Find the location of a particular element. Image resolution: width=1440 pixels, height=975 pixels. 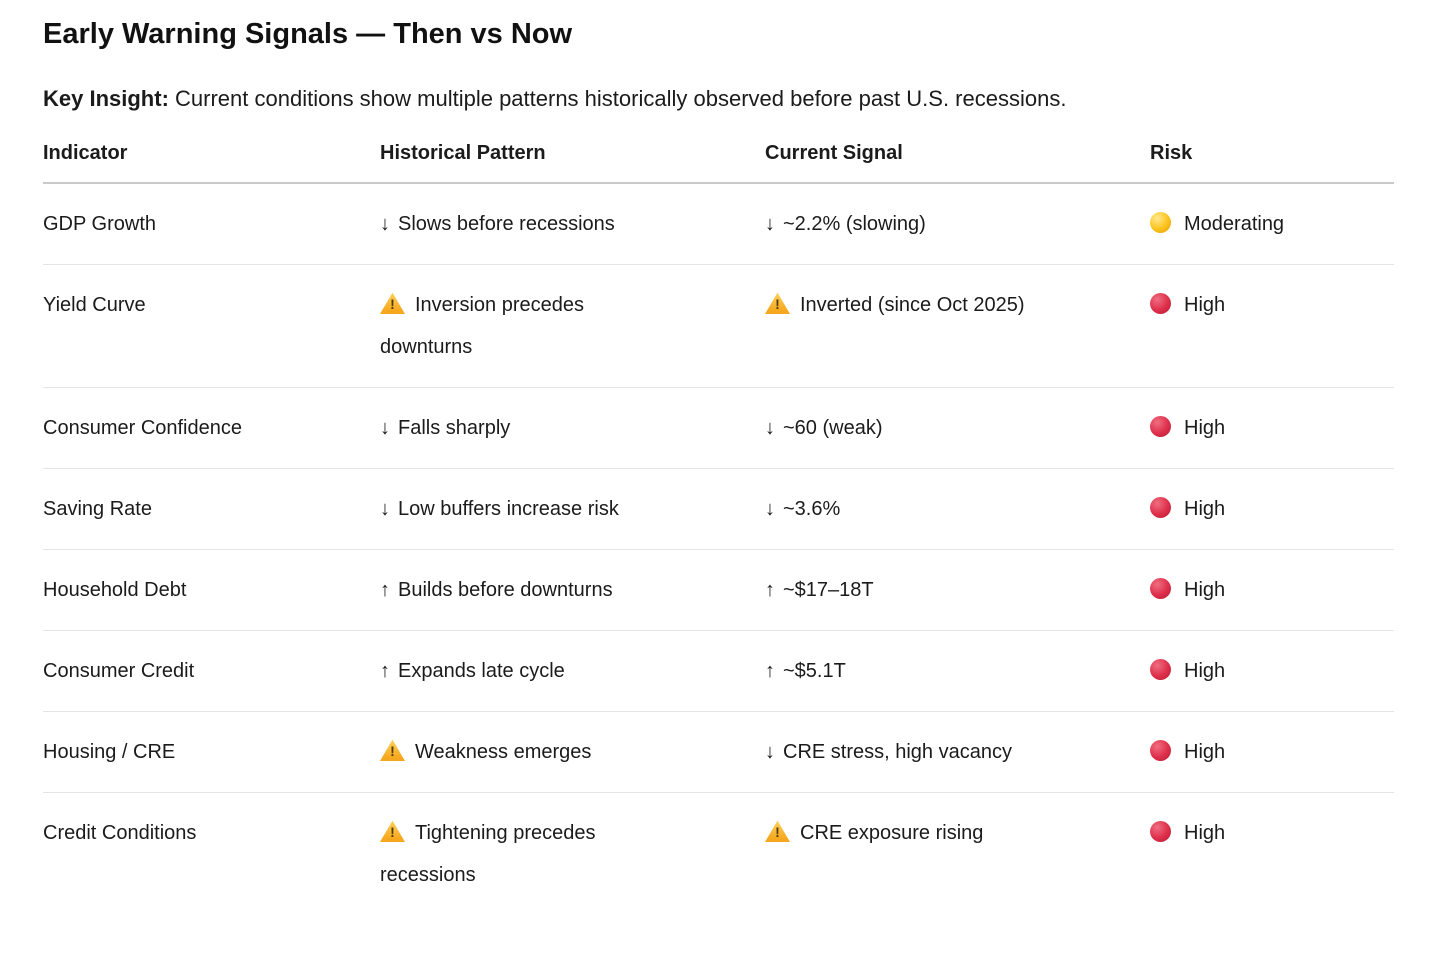

indicator-label: Consumer Confidence is located at coordinates (142, 428).